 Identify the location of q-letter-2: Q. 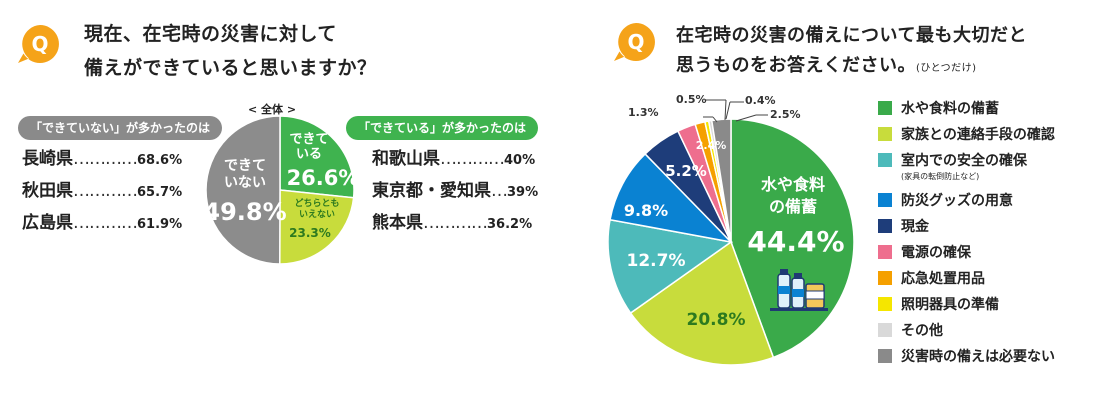
(635, 42).